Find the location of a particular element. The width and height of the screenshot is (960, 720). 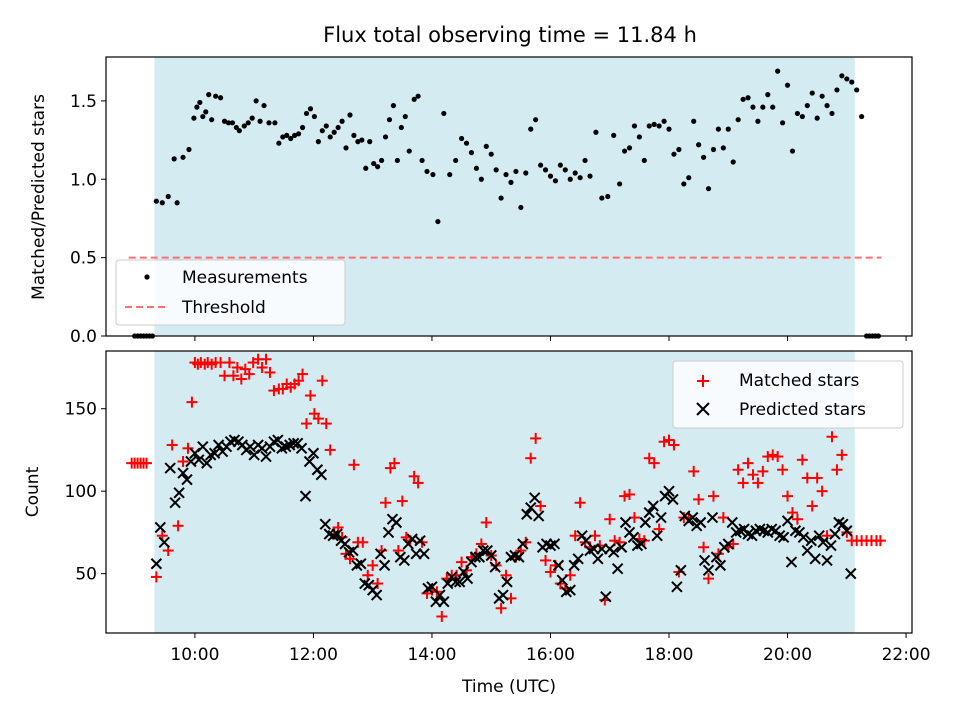

legend-marker-matched is located at coordinates (703, 381).